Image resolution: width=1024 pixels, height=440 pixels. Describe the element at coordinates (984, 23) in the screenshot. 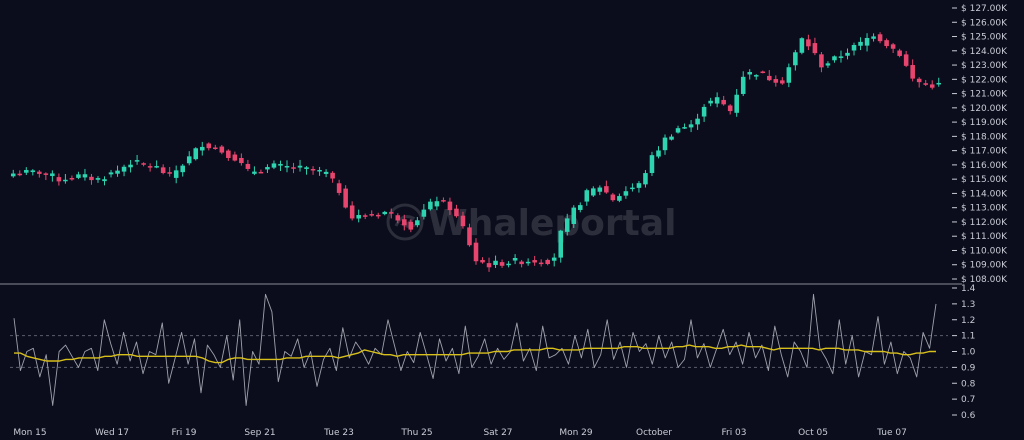

I see `price-tick-label: $ 126.00K` at that location.